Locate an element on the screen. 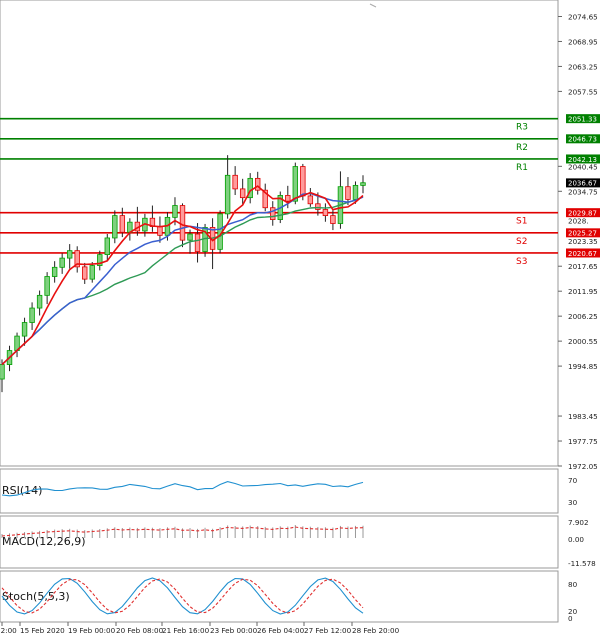  indicator-panel-3: Stoch(5,5,3) 80 200 is located at coordinates (289, 596).